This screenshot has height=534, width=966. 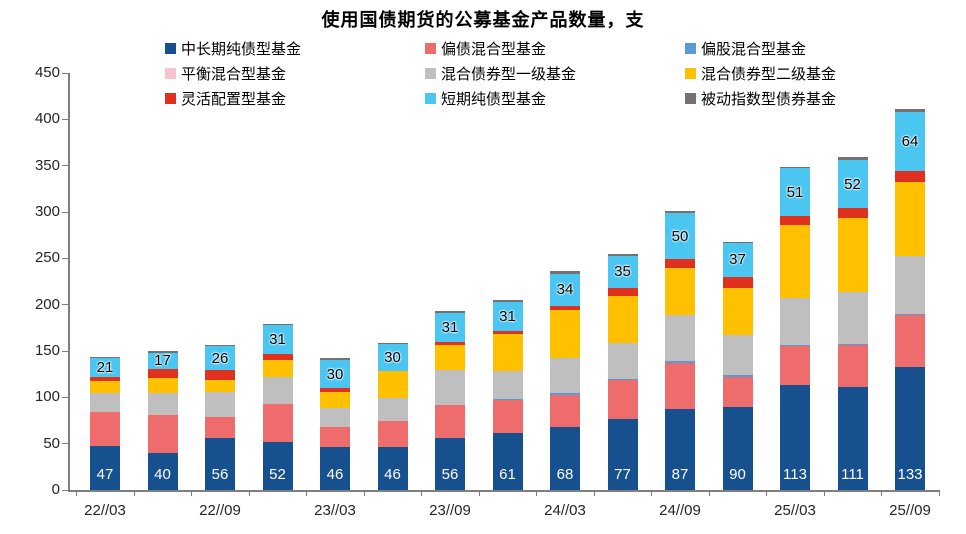 What do you see at coordinates (233, 48) in the screenshot?
I see `legend-item: 中长期纯债型基金` at bounding box center [233, 48].